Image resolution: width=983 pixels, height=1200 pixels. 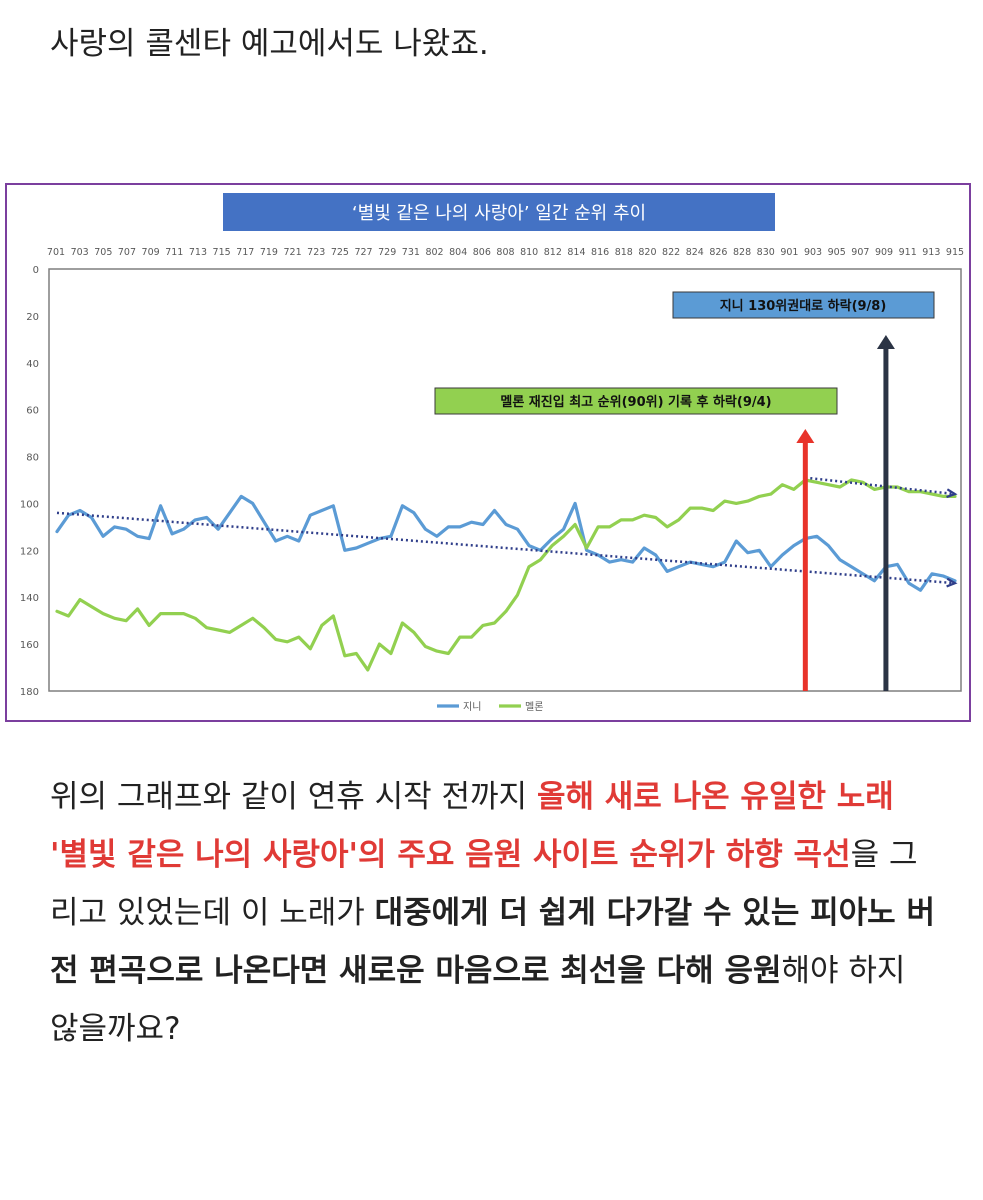 I want to click on x-tick-label: 830, so click(x=766, y=252).